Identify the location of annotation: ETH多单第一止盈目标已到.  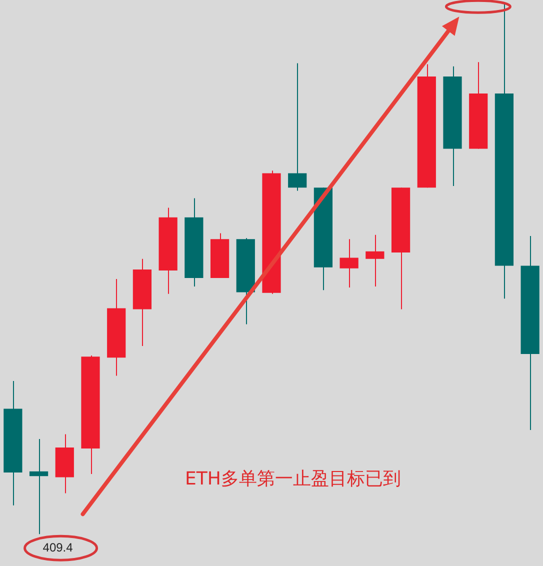
(293, 479).